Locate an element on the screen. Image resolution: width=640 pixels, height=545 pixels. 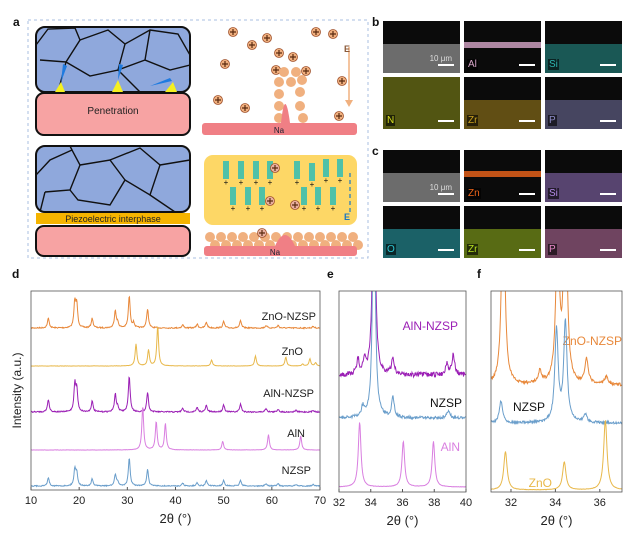
eds-map-tile: Al is located at coordinates (502, 47).